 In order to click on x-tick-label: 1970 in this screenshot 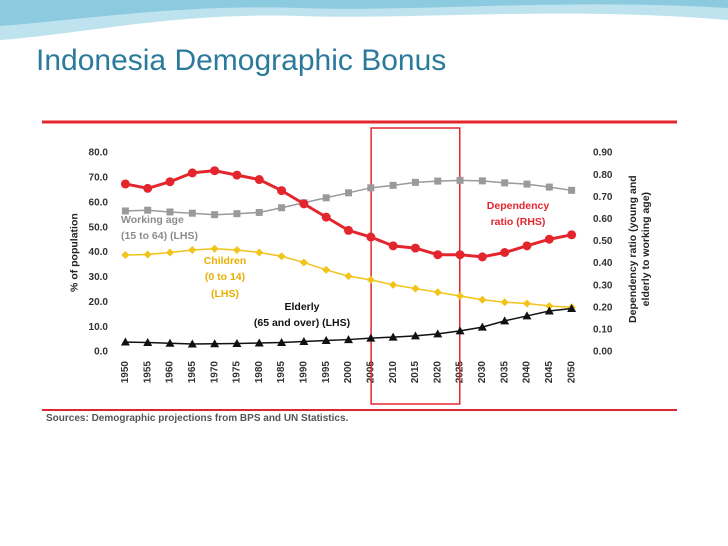, I will do `click(214, 372)`.